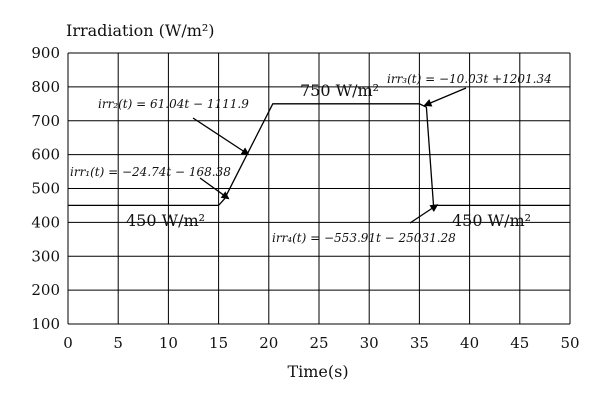 The width and height of the screenshot is (600, 402). I want to click on y-tick-label: 700, so click(45, 121).